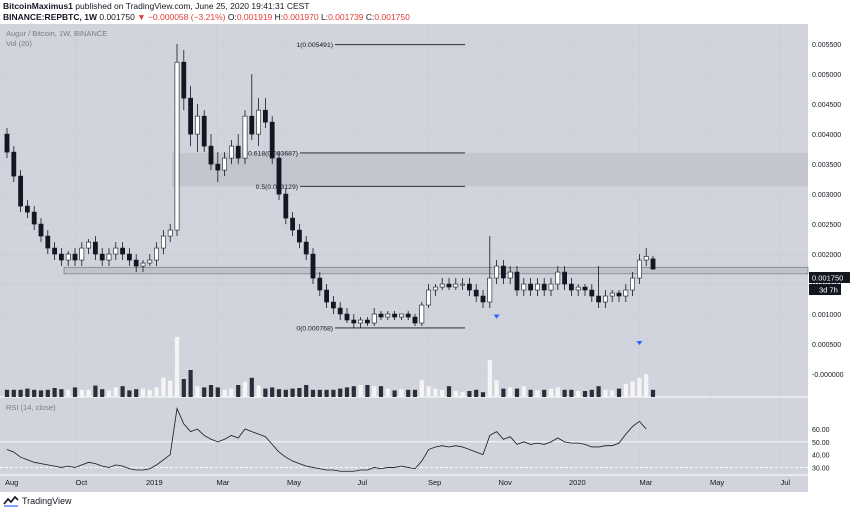 Image resolution: width=850 pixels, height=511 pixels. I want to click on fib-level-label: 0.618(0.003687), so click(273, 153).